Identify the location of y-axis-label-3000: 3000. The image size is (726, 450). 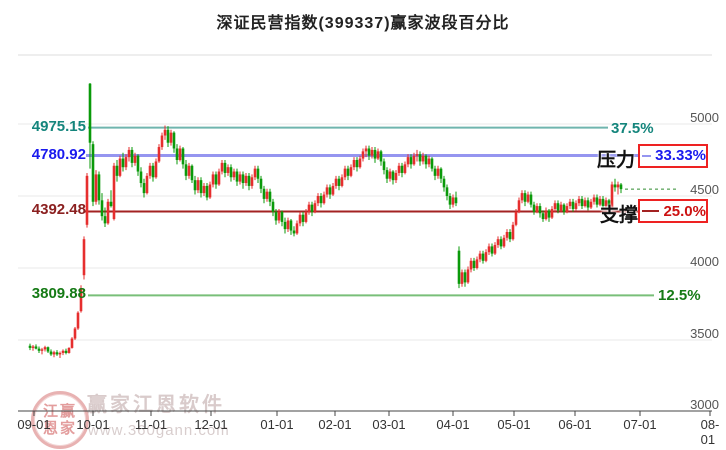
(704, 404).